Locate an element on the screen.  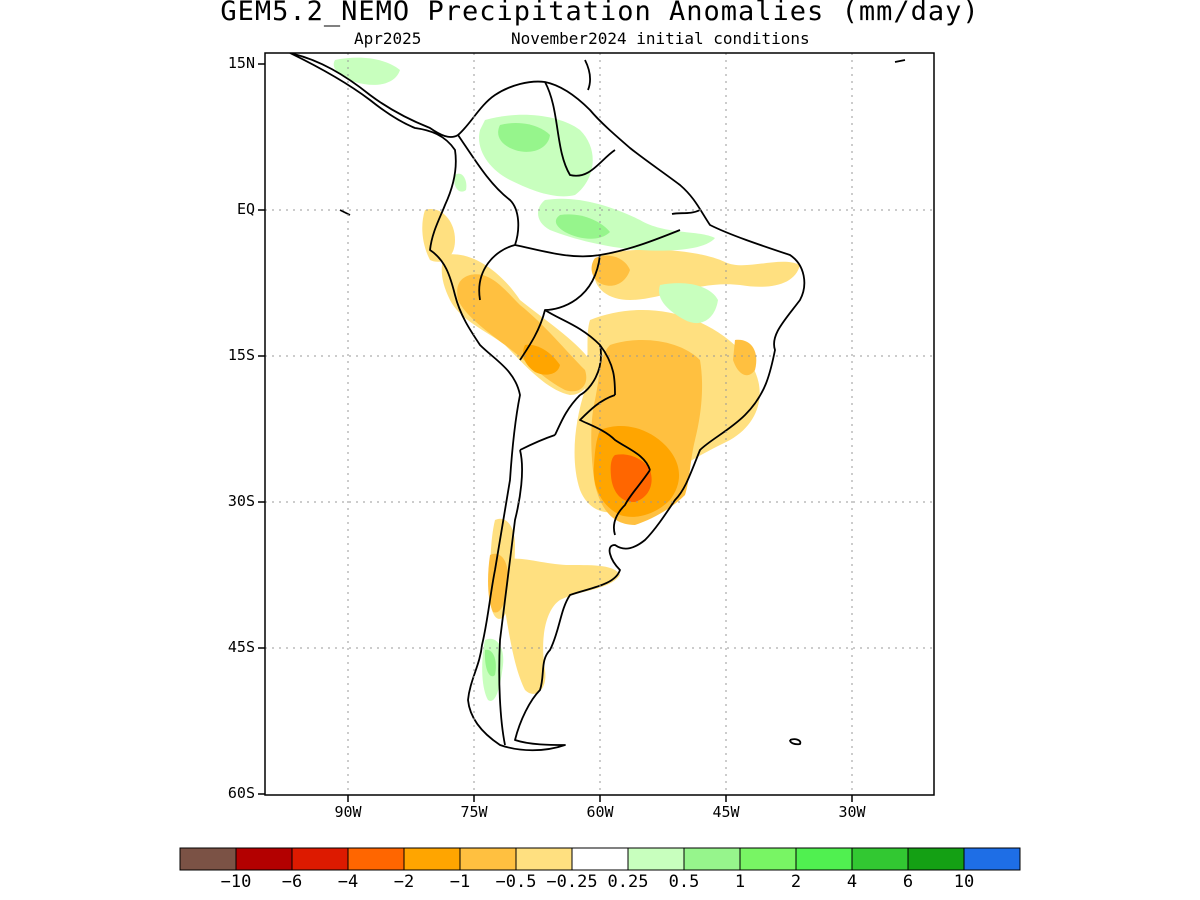
colorbar-label: −4 is located at coordinates (348, 882).